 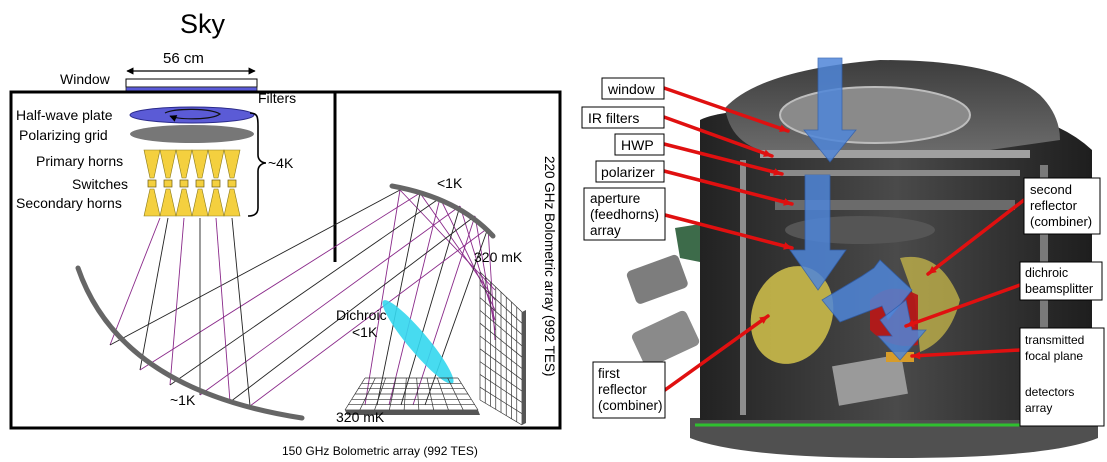 What do you see at coordinates (966, 353) in the screenshot?
I see `pointer-focal-plane` at bounding box center [966, 353].